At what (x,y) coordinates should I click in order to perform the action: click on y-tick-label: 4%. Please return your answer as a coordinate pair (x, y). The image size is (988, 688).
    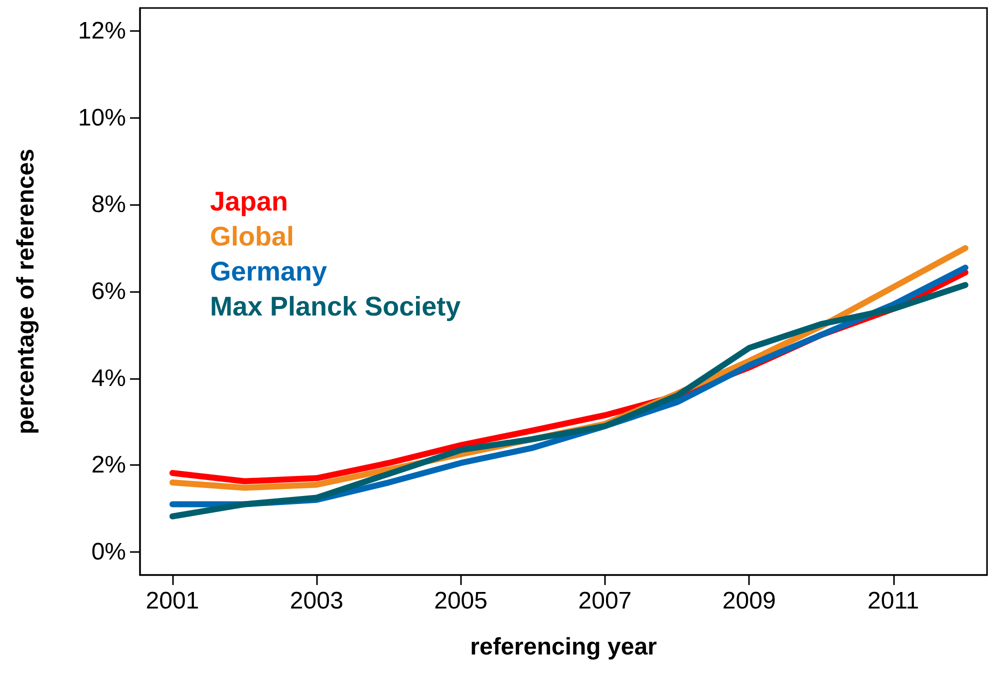
    Looking at the image, I should click on (108, 378).